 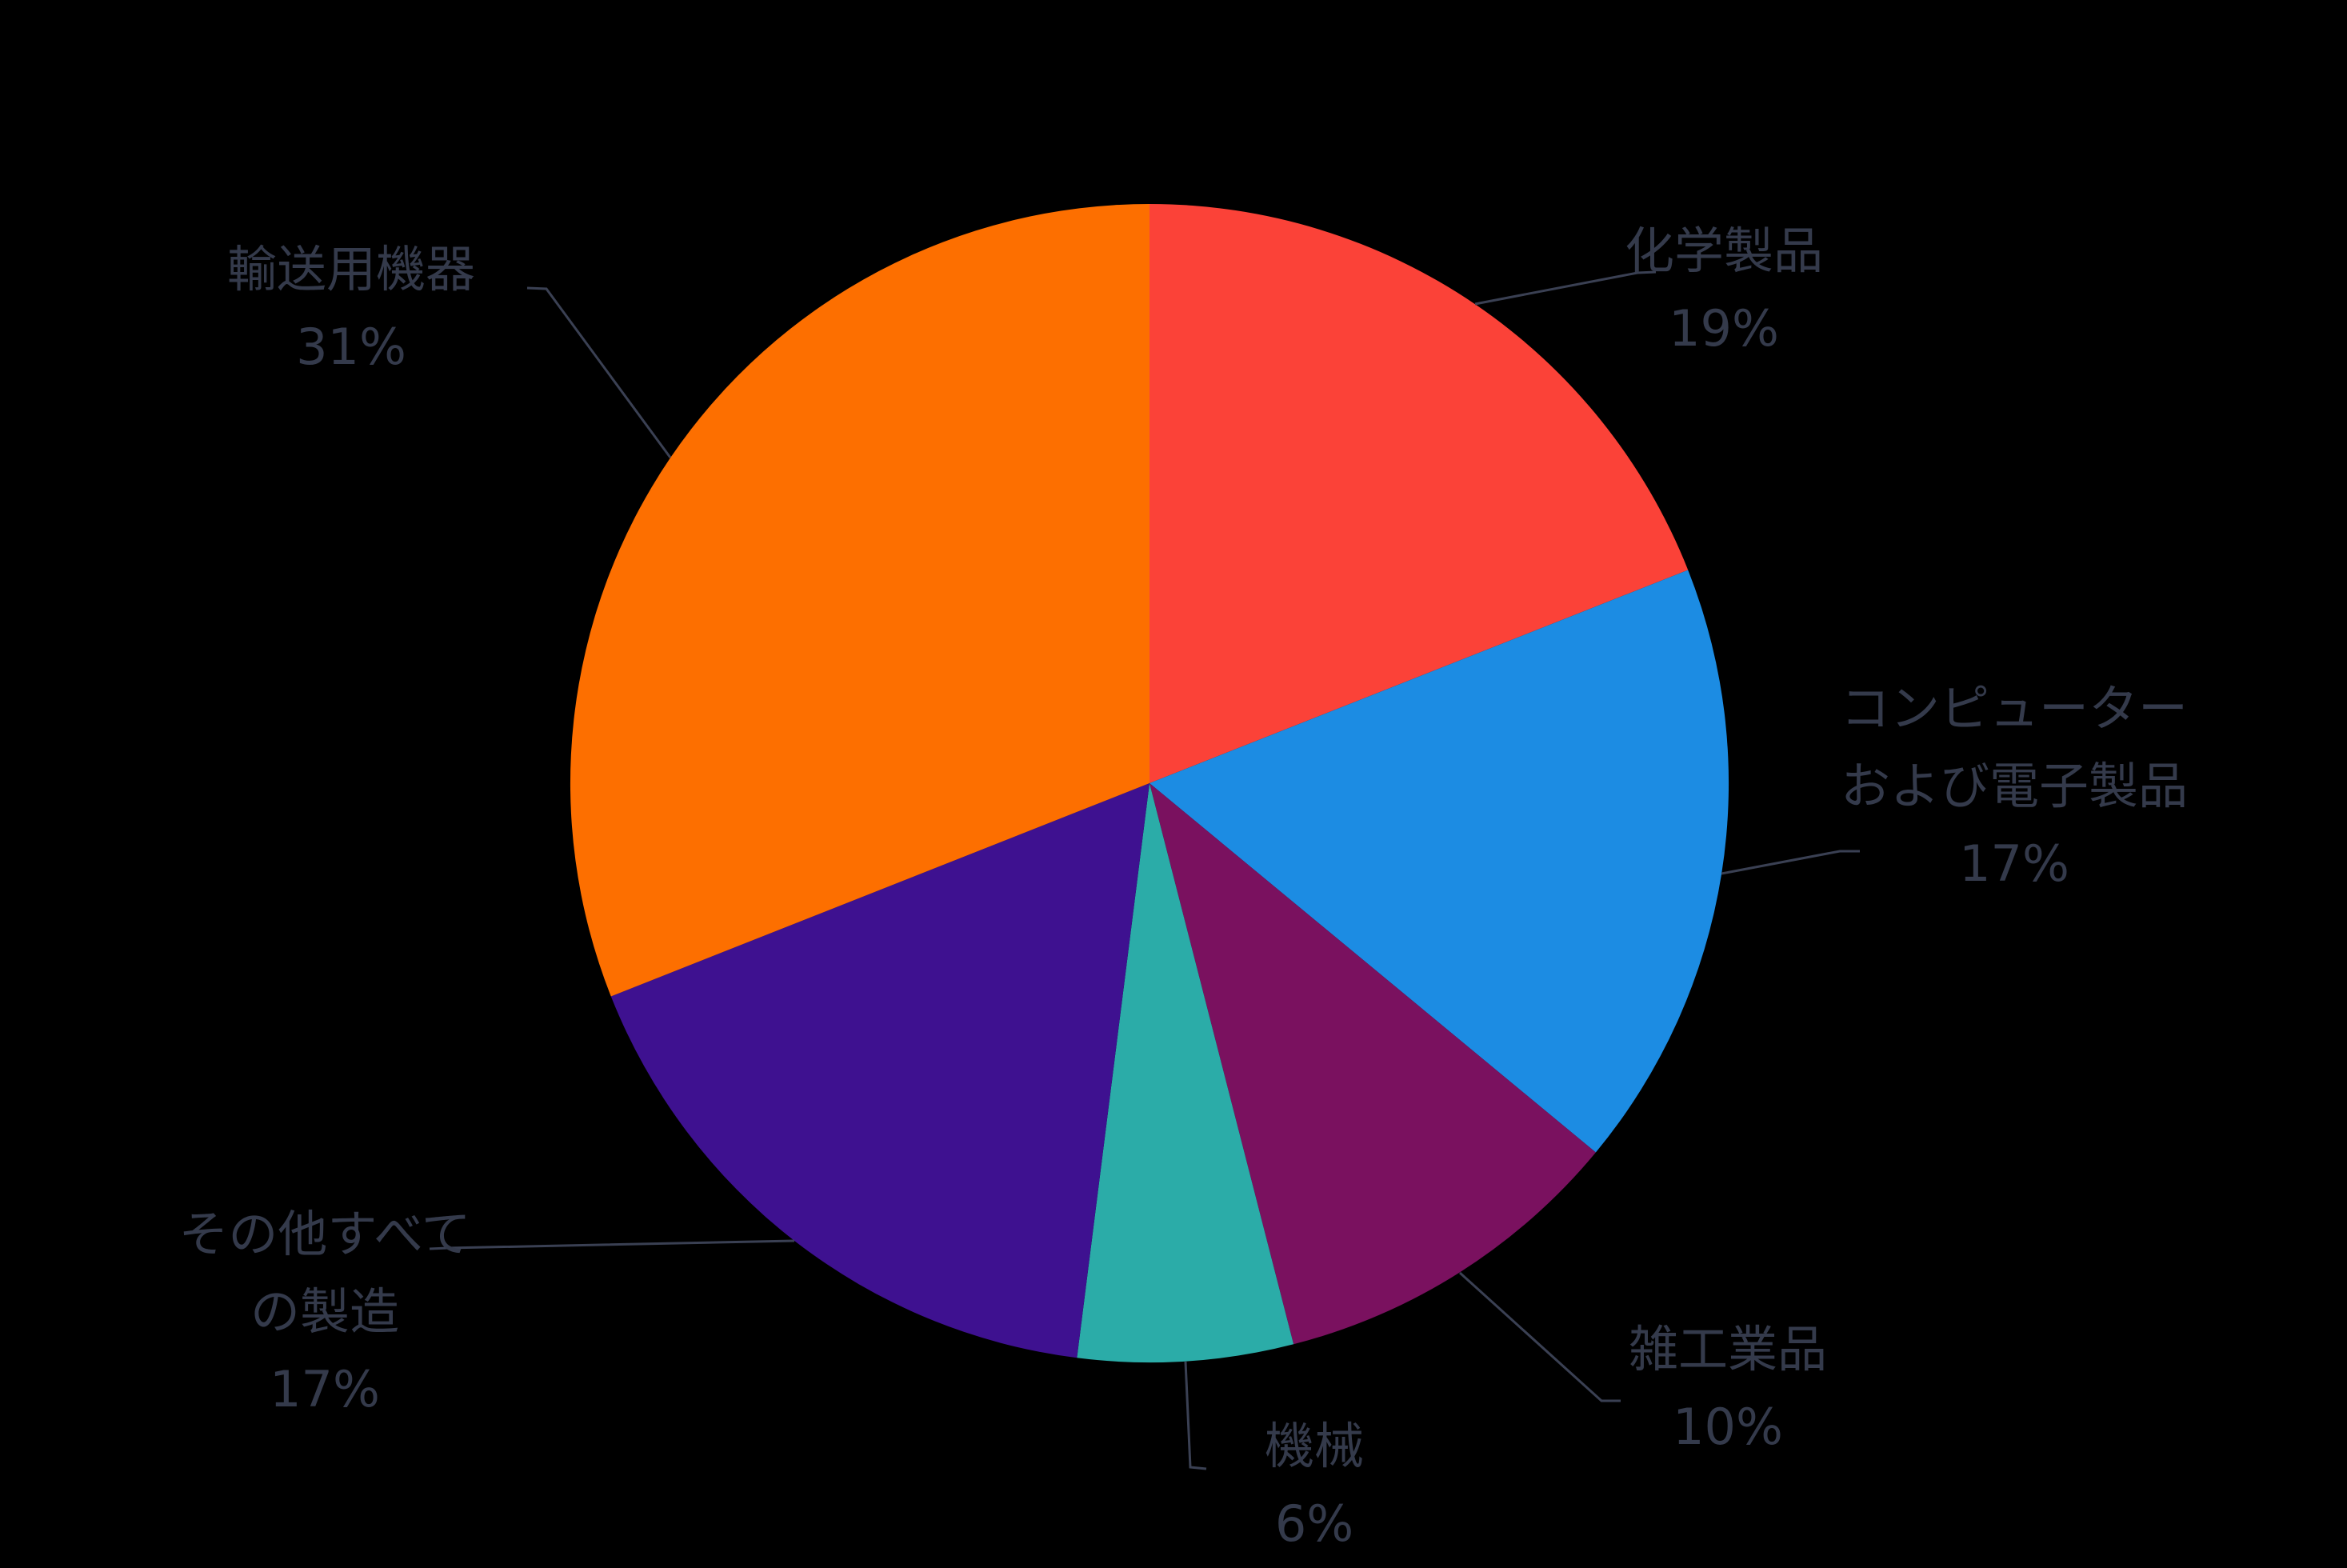 I want to click on slice-label-chemicals: 化学製品 19%, so click(x=1724, y=289).